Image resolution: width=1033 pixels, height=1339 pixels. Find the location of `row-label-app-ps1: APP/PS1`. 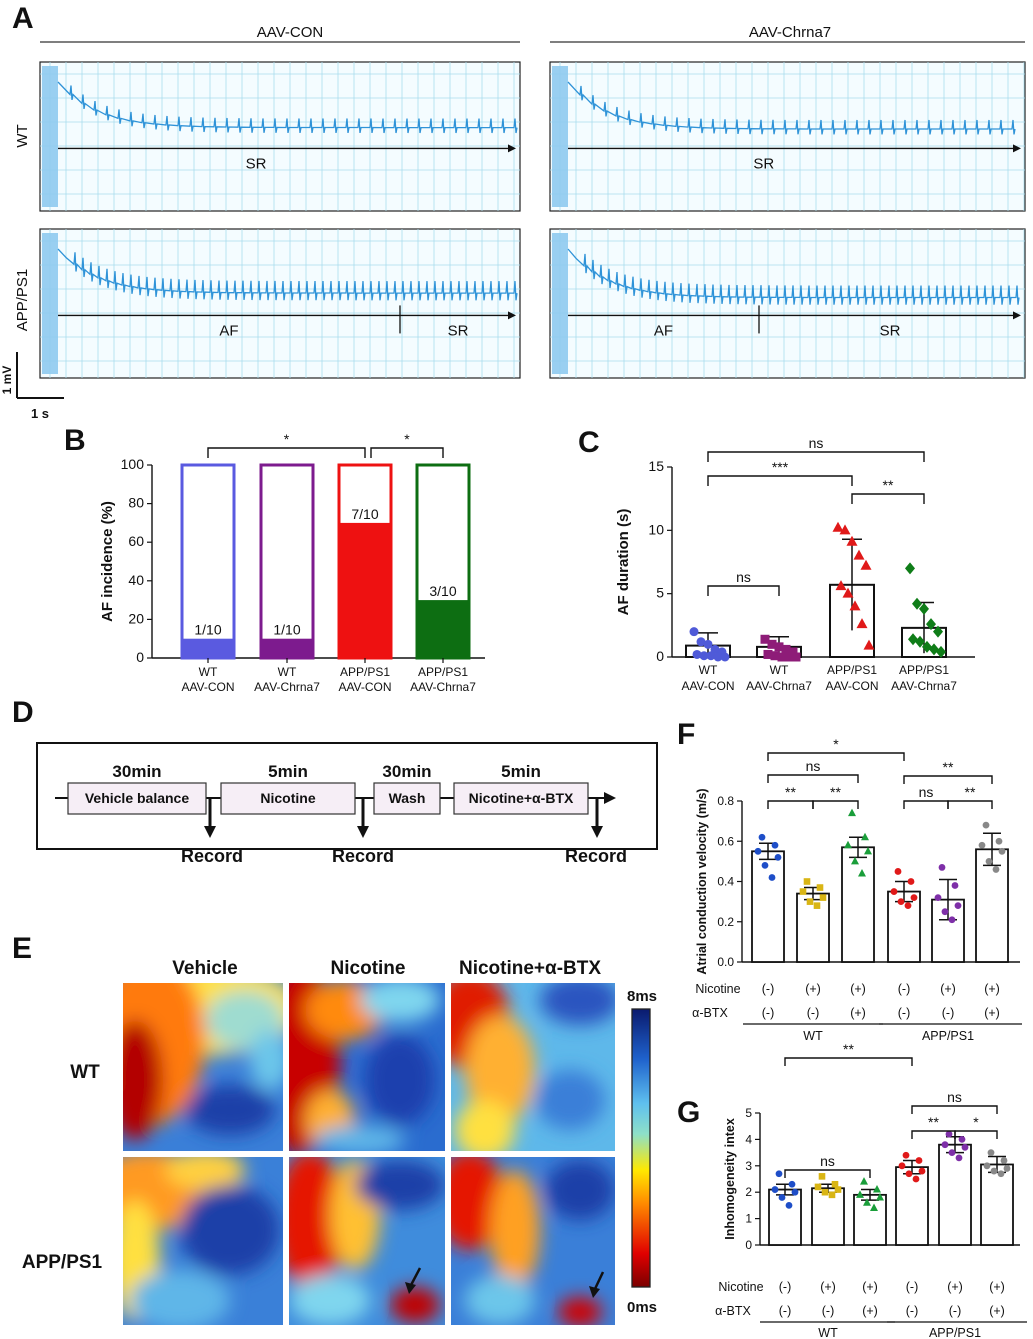

row-label-app-ps1: APP/PS1 is located at coordinates (22, 300).